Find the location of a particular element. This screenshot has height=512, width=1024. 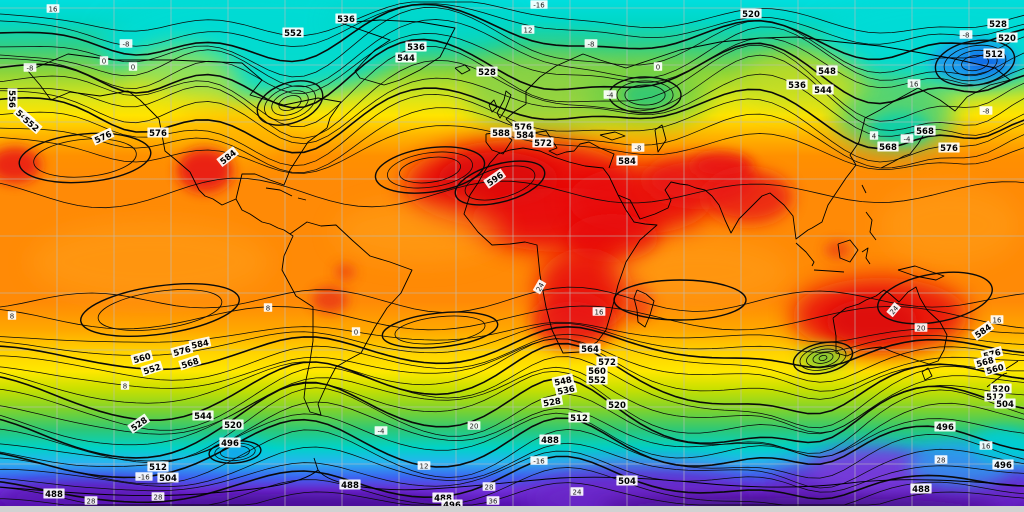

svg-text: -4 is located at coordinates (611, 96).